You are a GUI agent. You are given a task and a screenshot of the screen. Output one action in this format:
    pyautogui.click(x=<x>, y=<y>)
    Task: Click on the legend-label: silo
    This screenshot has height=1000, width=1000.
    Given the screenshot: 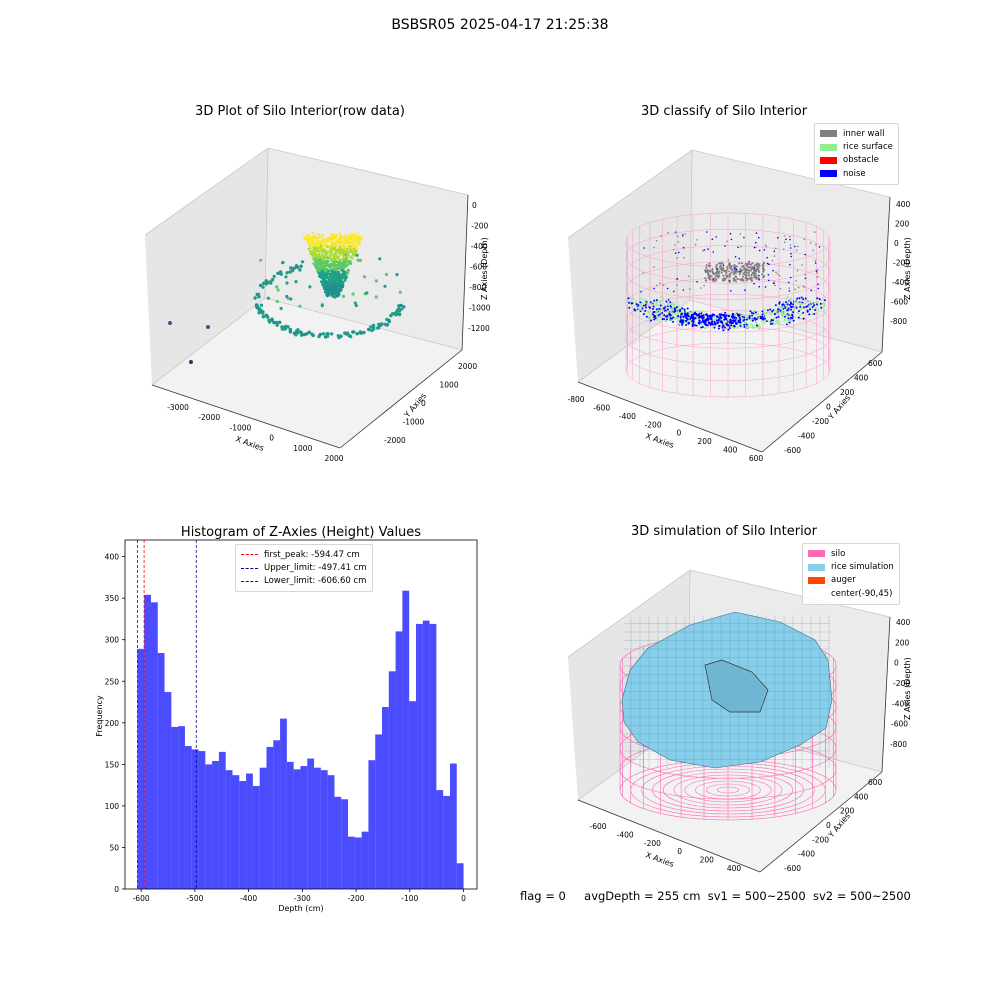 What is the action you would take?
    pyautogui.click(x=838, y=553)
    